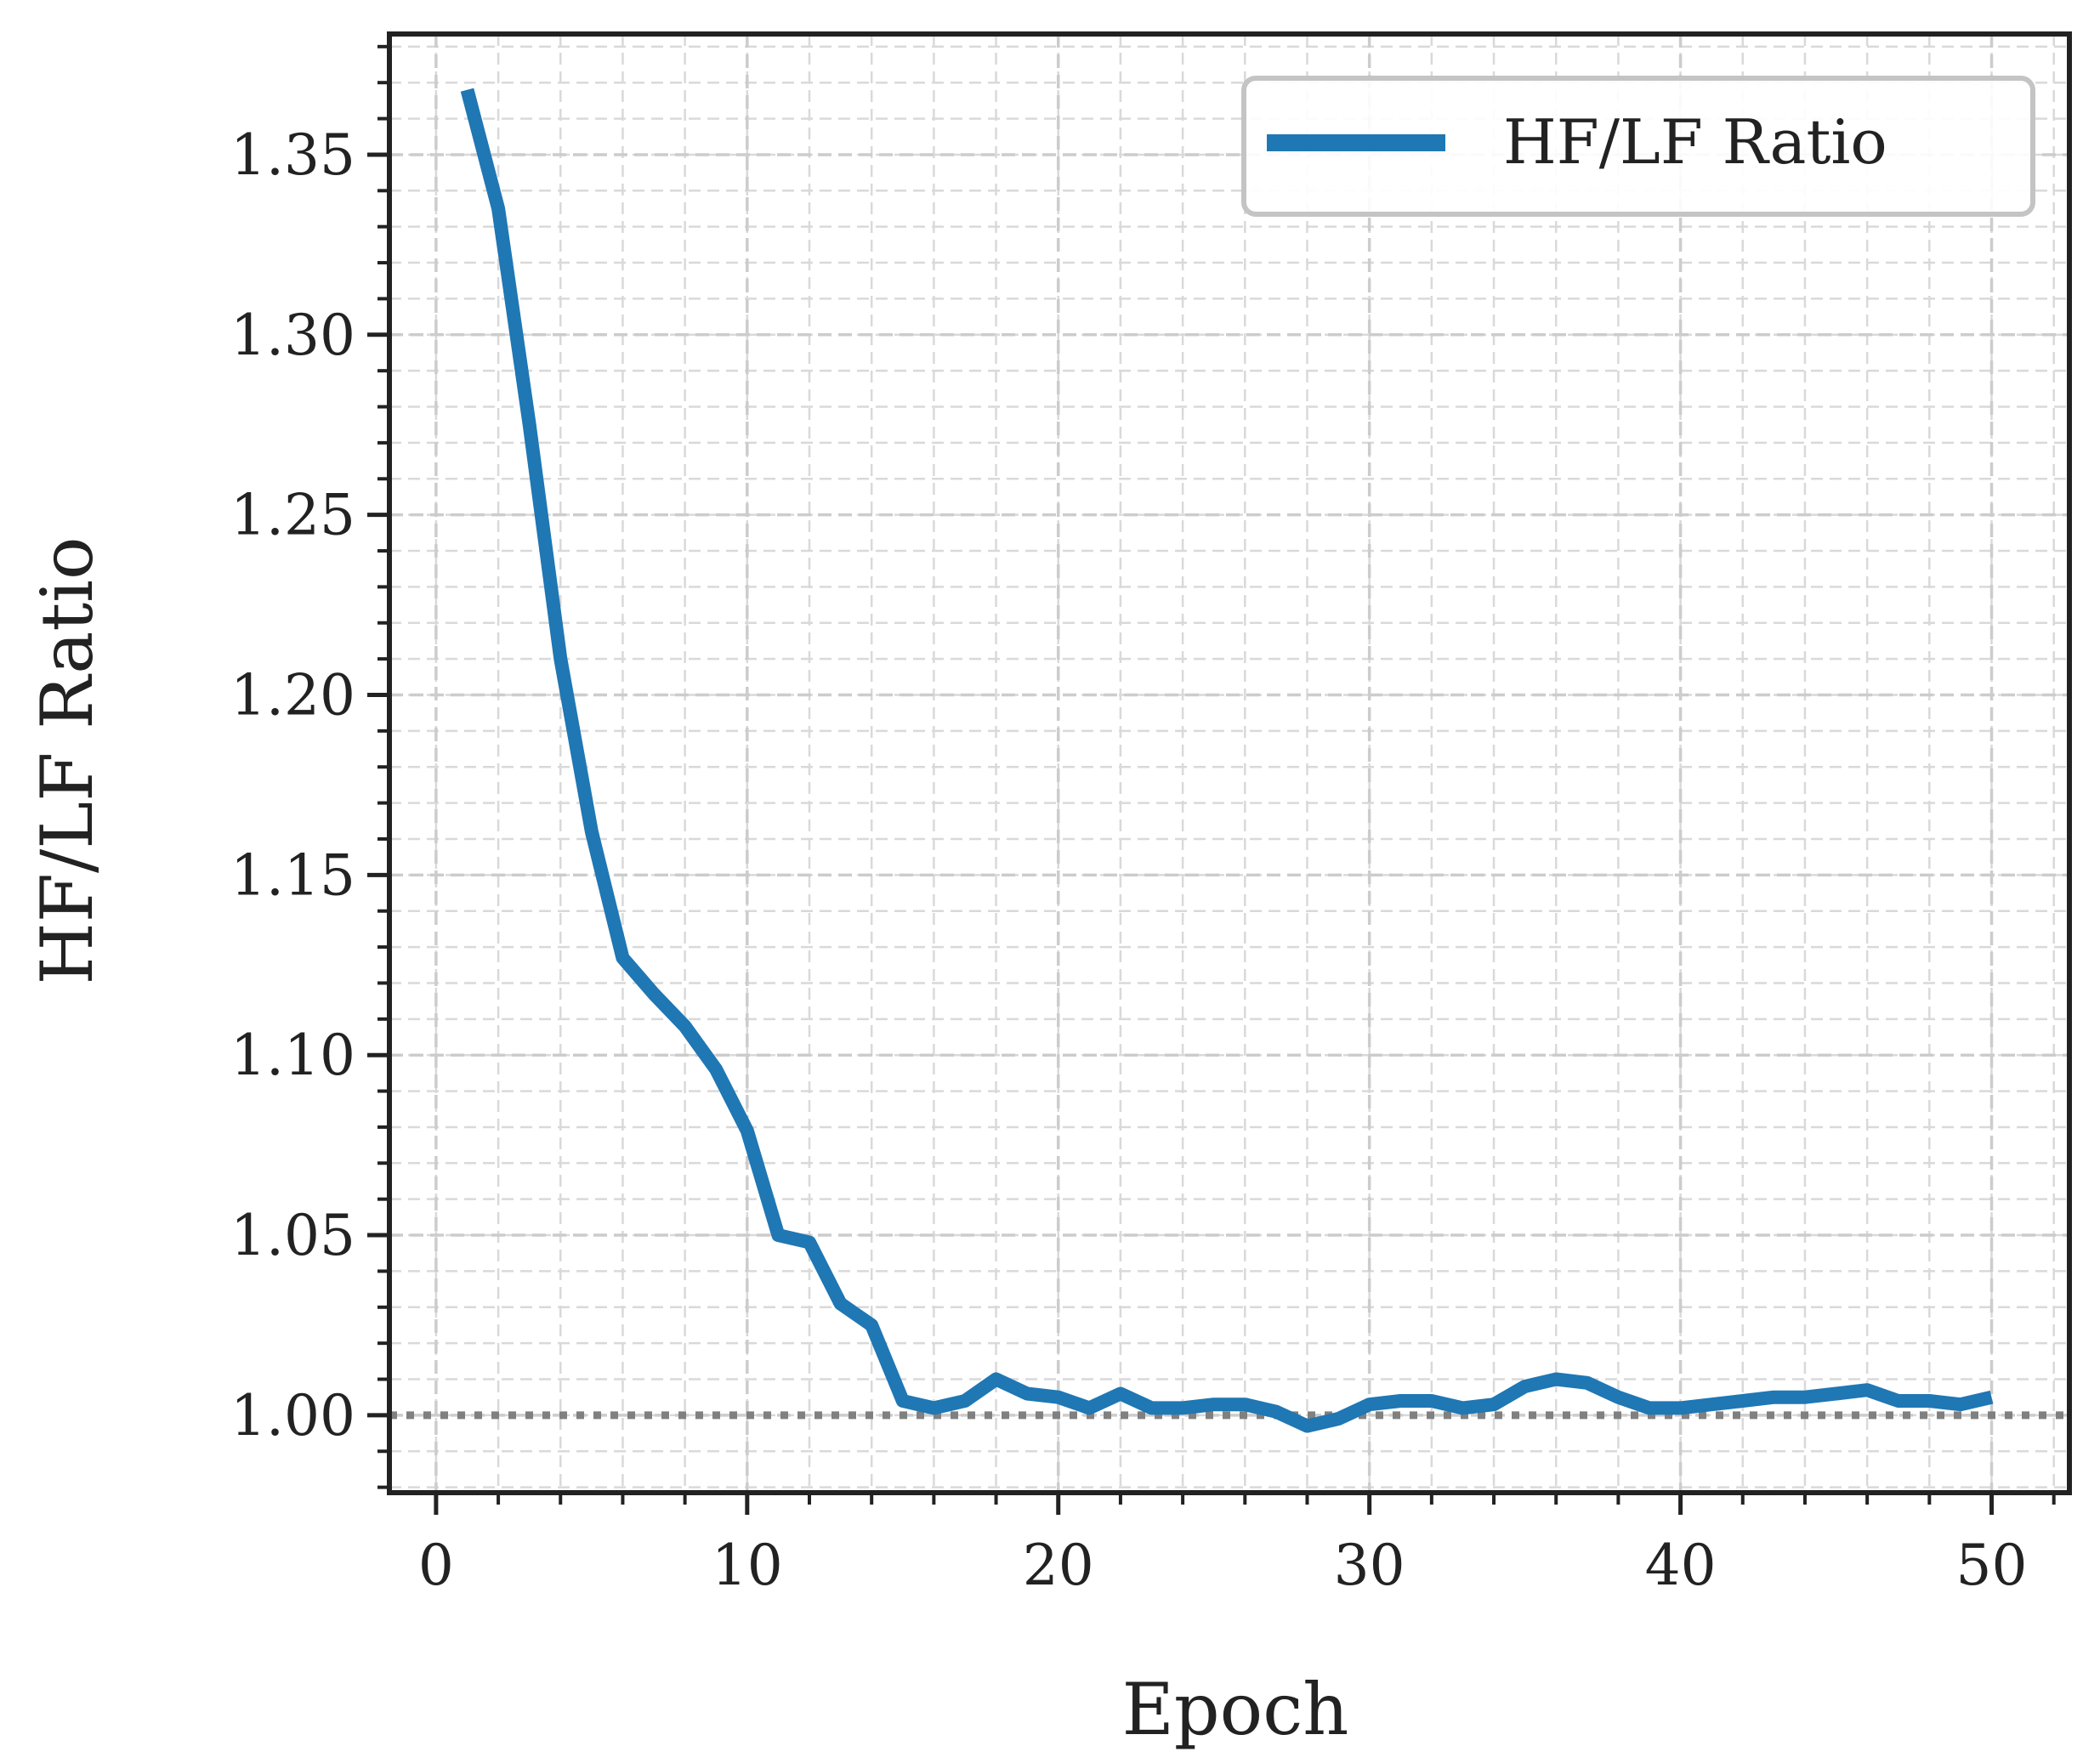  I want to click on legend: HF/LF Ratio, so click(1638, 146).